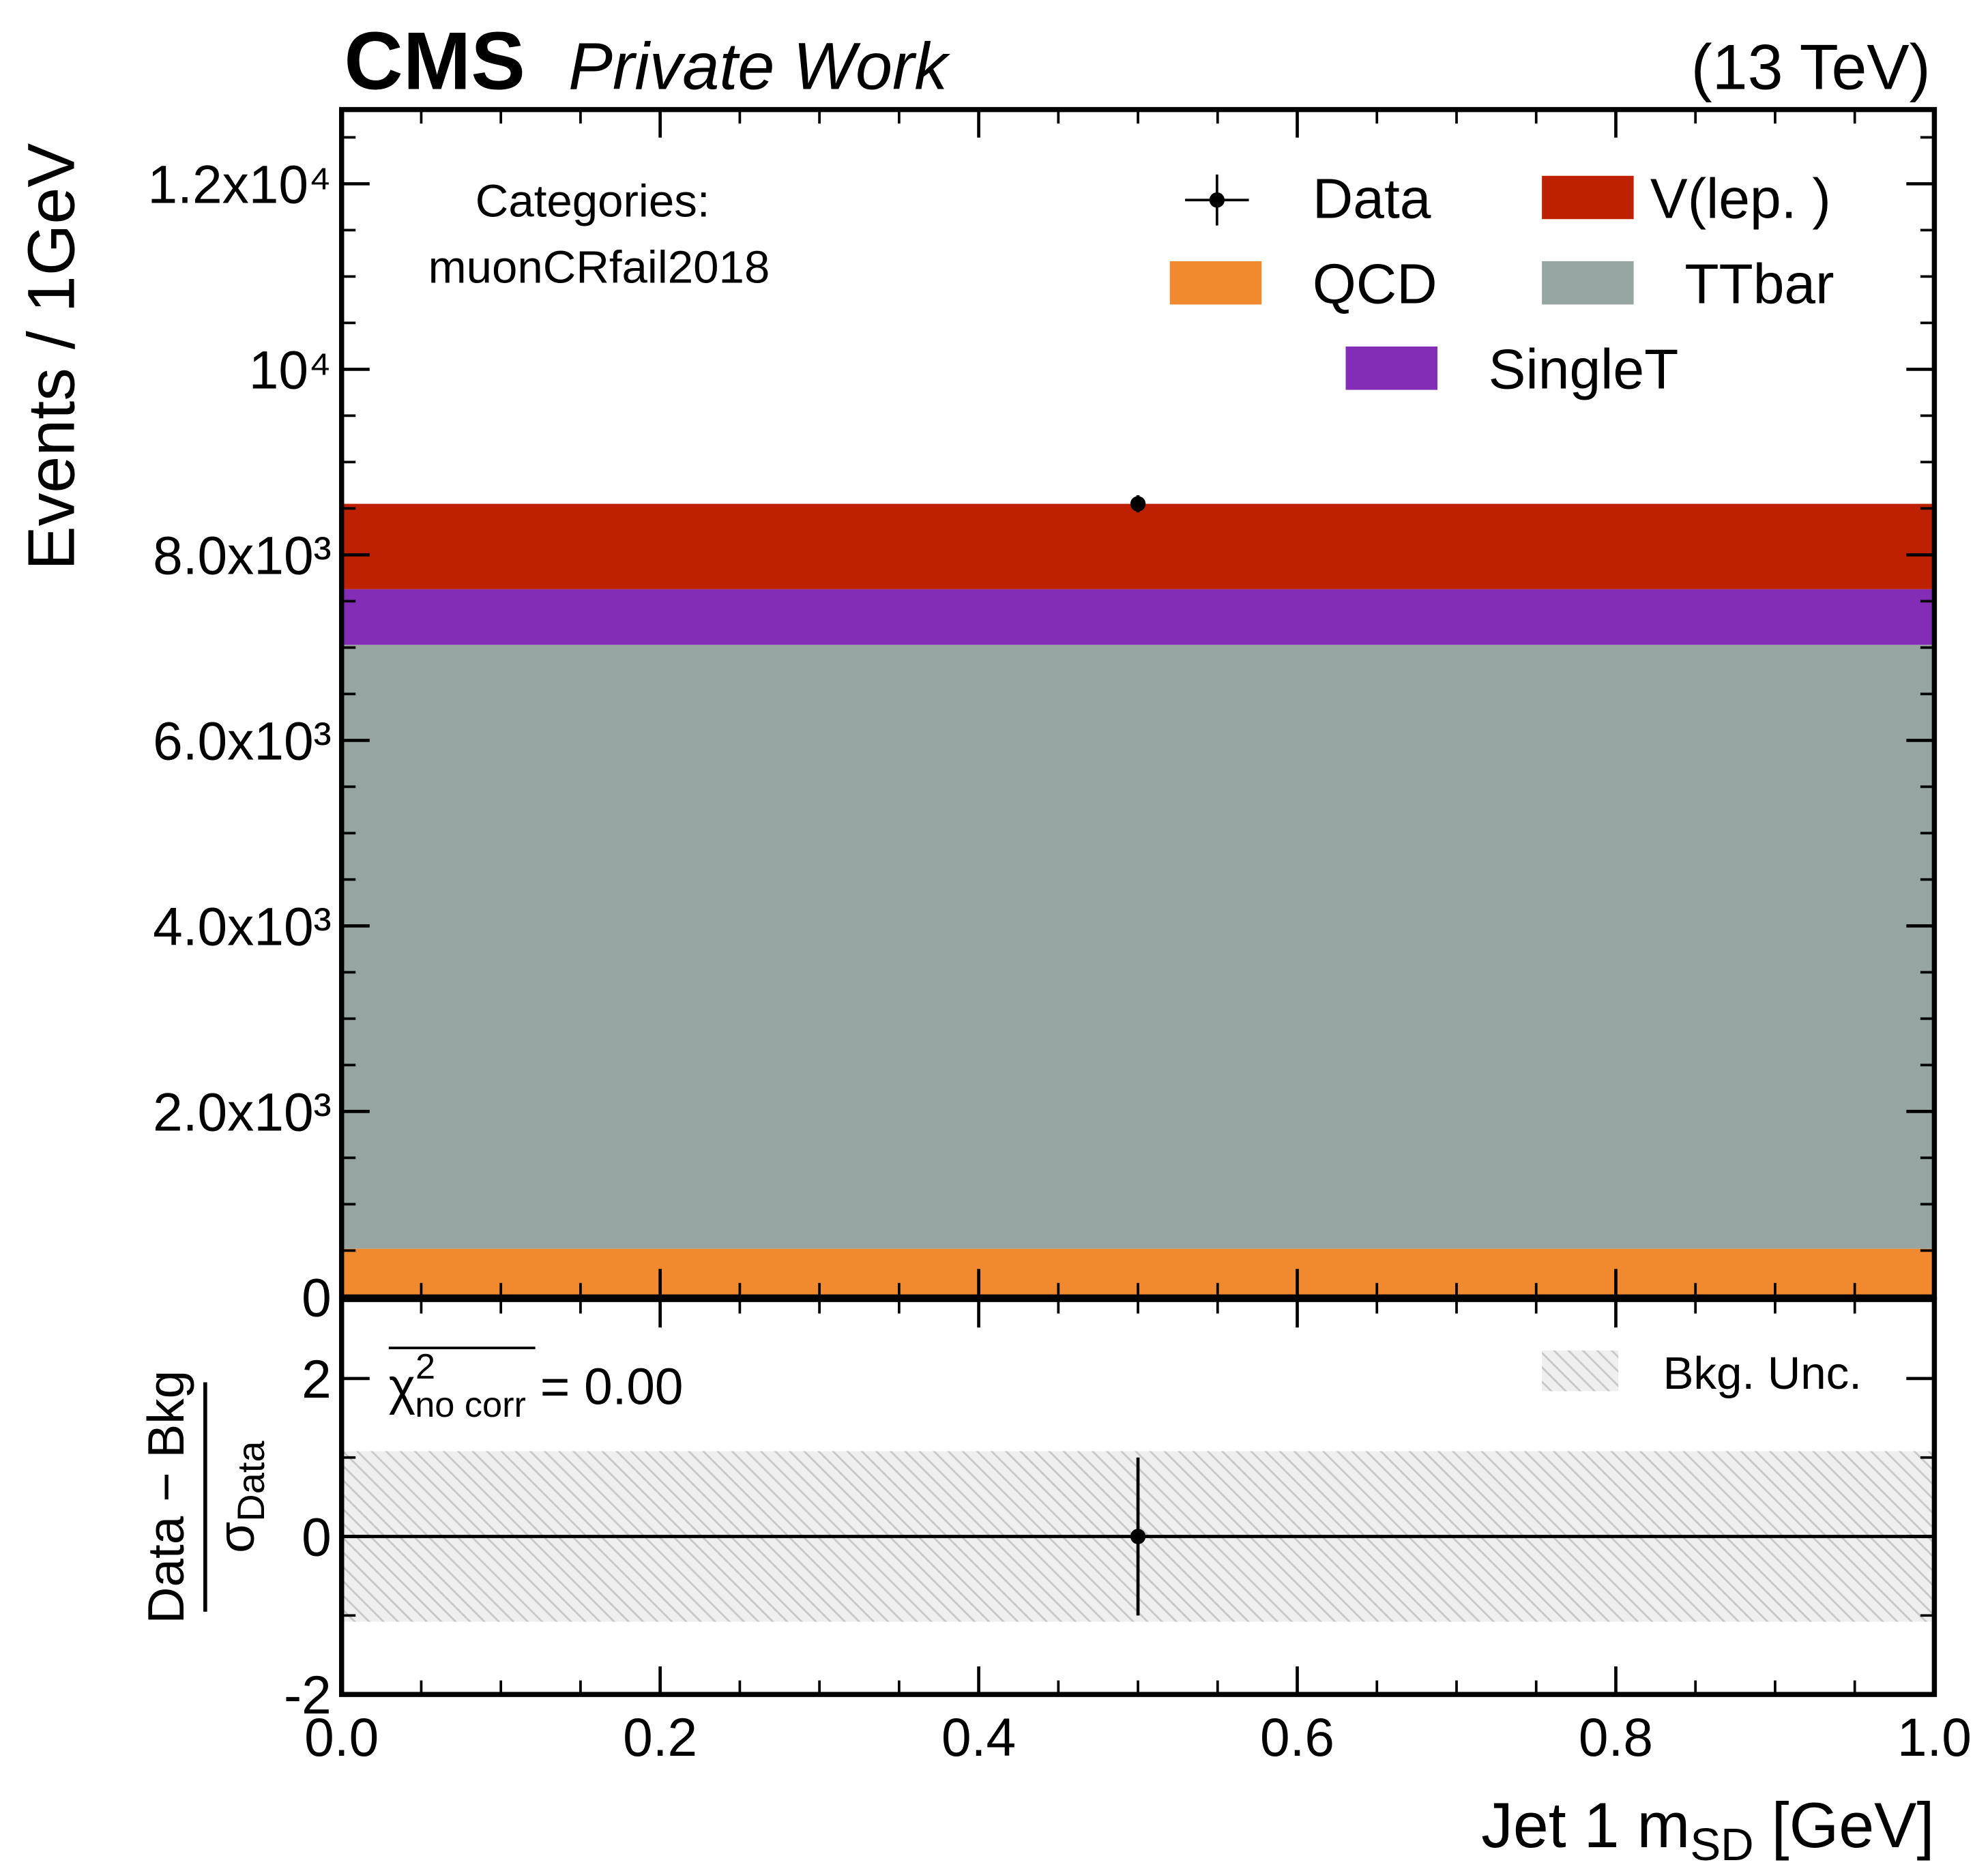 Image resolution: width=1988 pixels, height=1869 pixels. Describe the element at coordinates (165, 1497) in the screenshot. I see `ratio-y-numerator: Data − Bkg` at that location.